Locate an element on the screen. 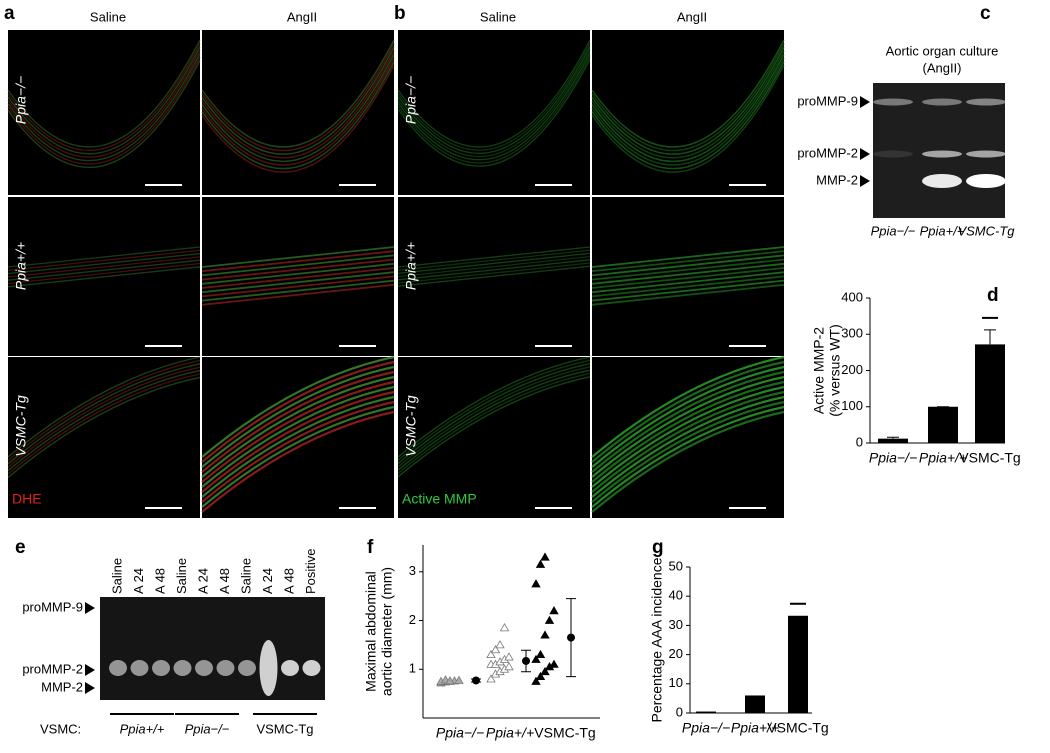 The width and height of the screenshot is (1050, 753). y-tick-label: 50 is located at coordinates (676, 565).